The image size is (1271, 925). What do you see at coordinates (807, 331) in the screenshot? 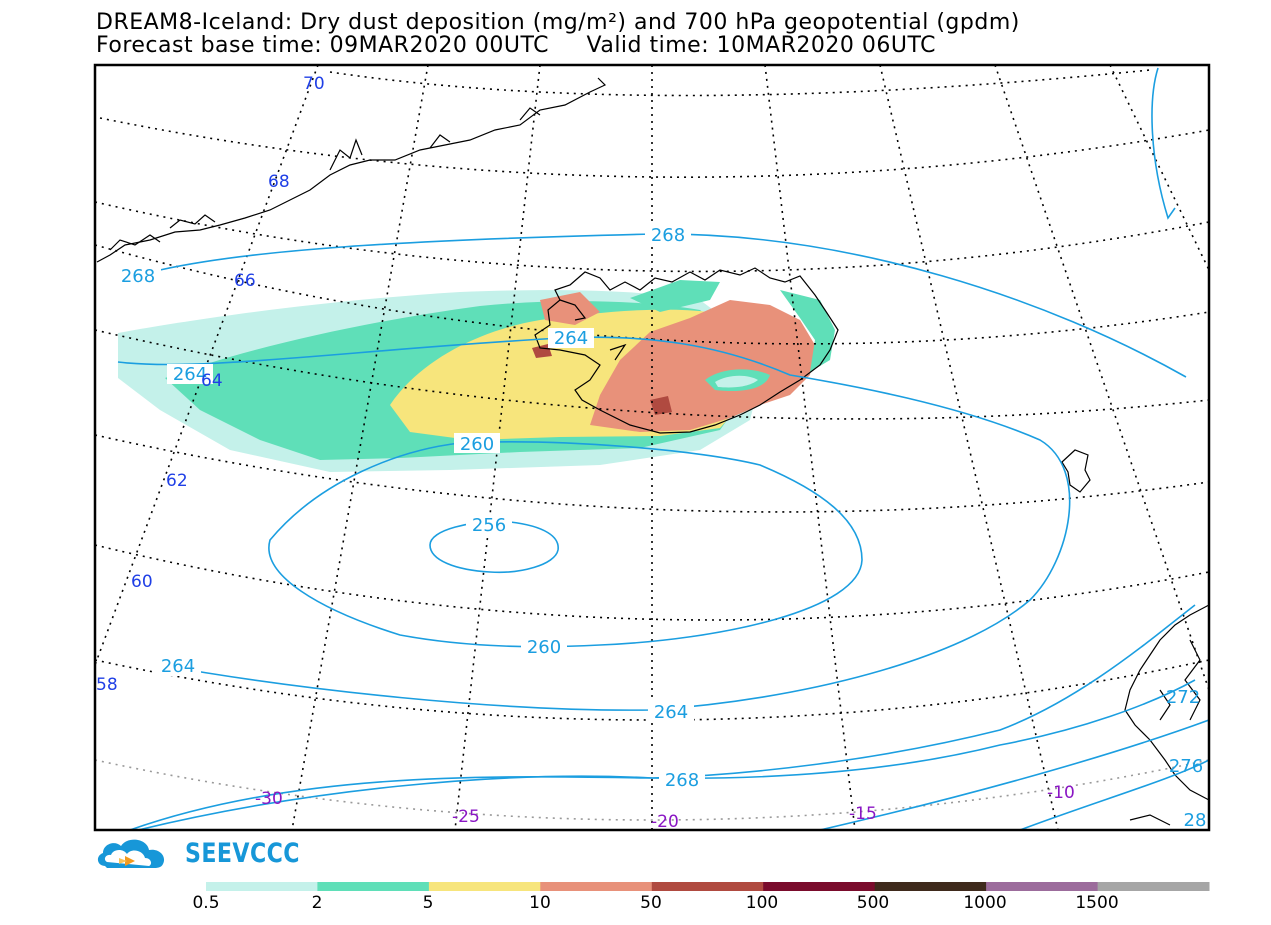
I see `dust-ne-coast` at bounding box center [807, 331].